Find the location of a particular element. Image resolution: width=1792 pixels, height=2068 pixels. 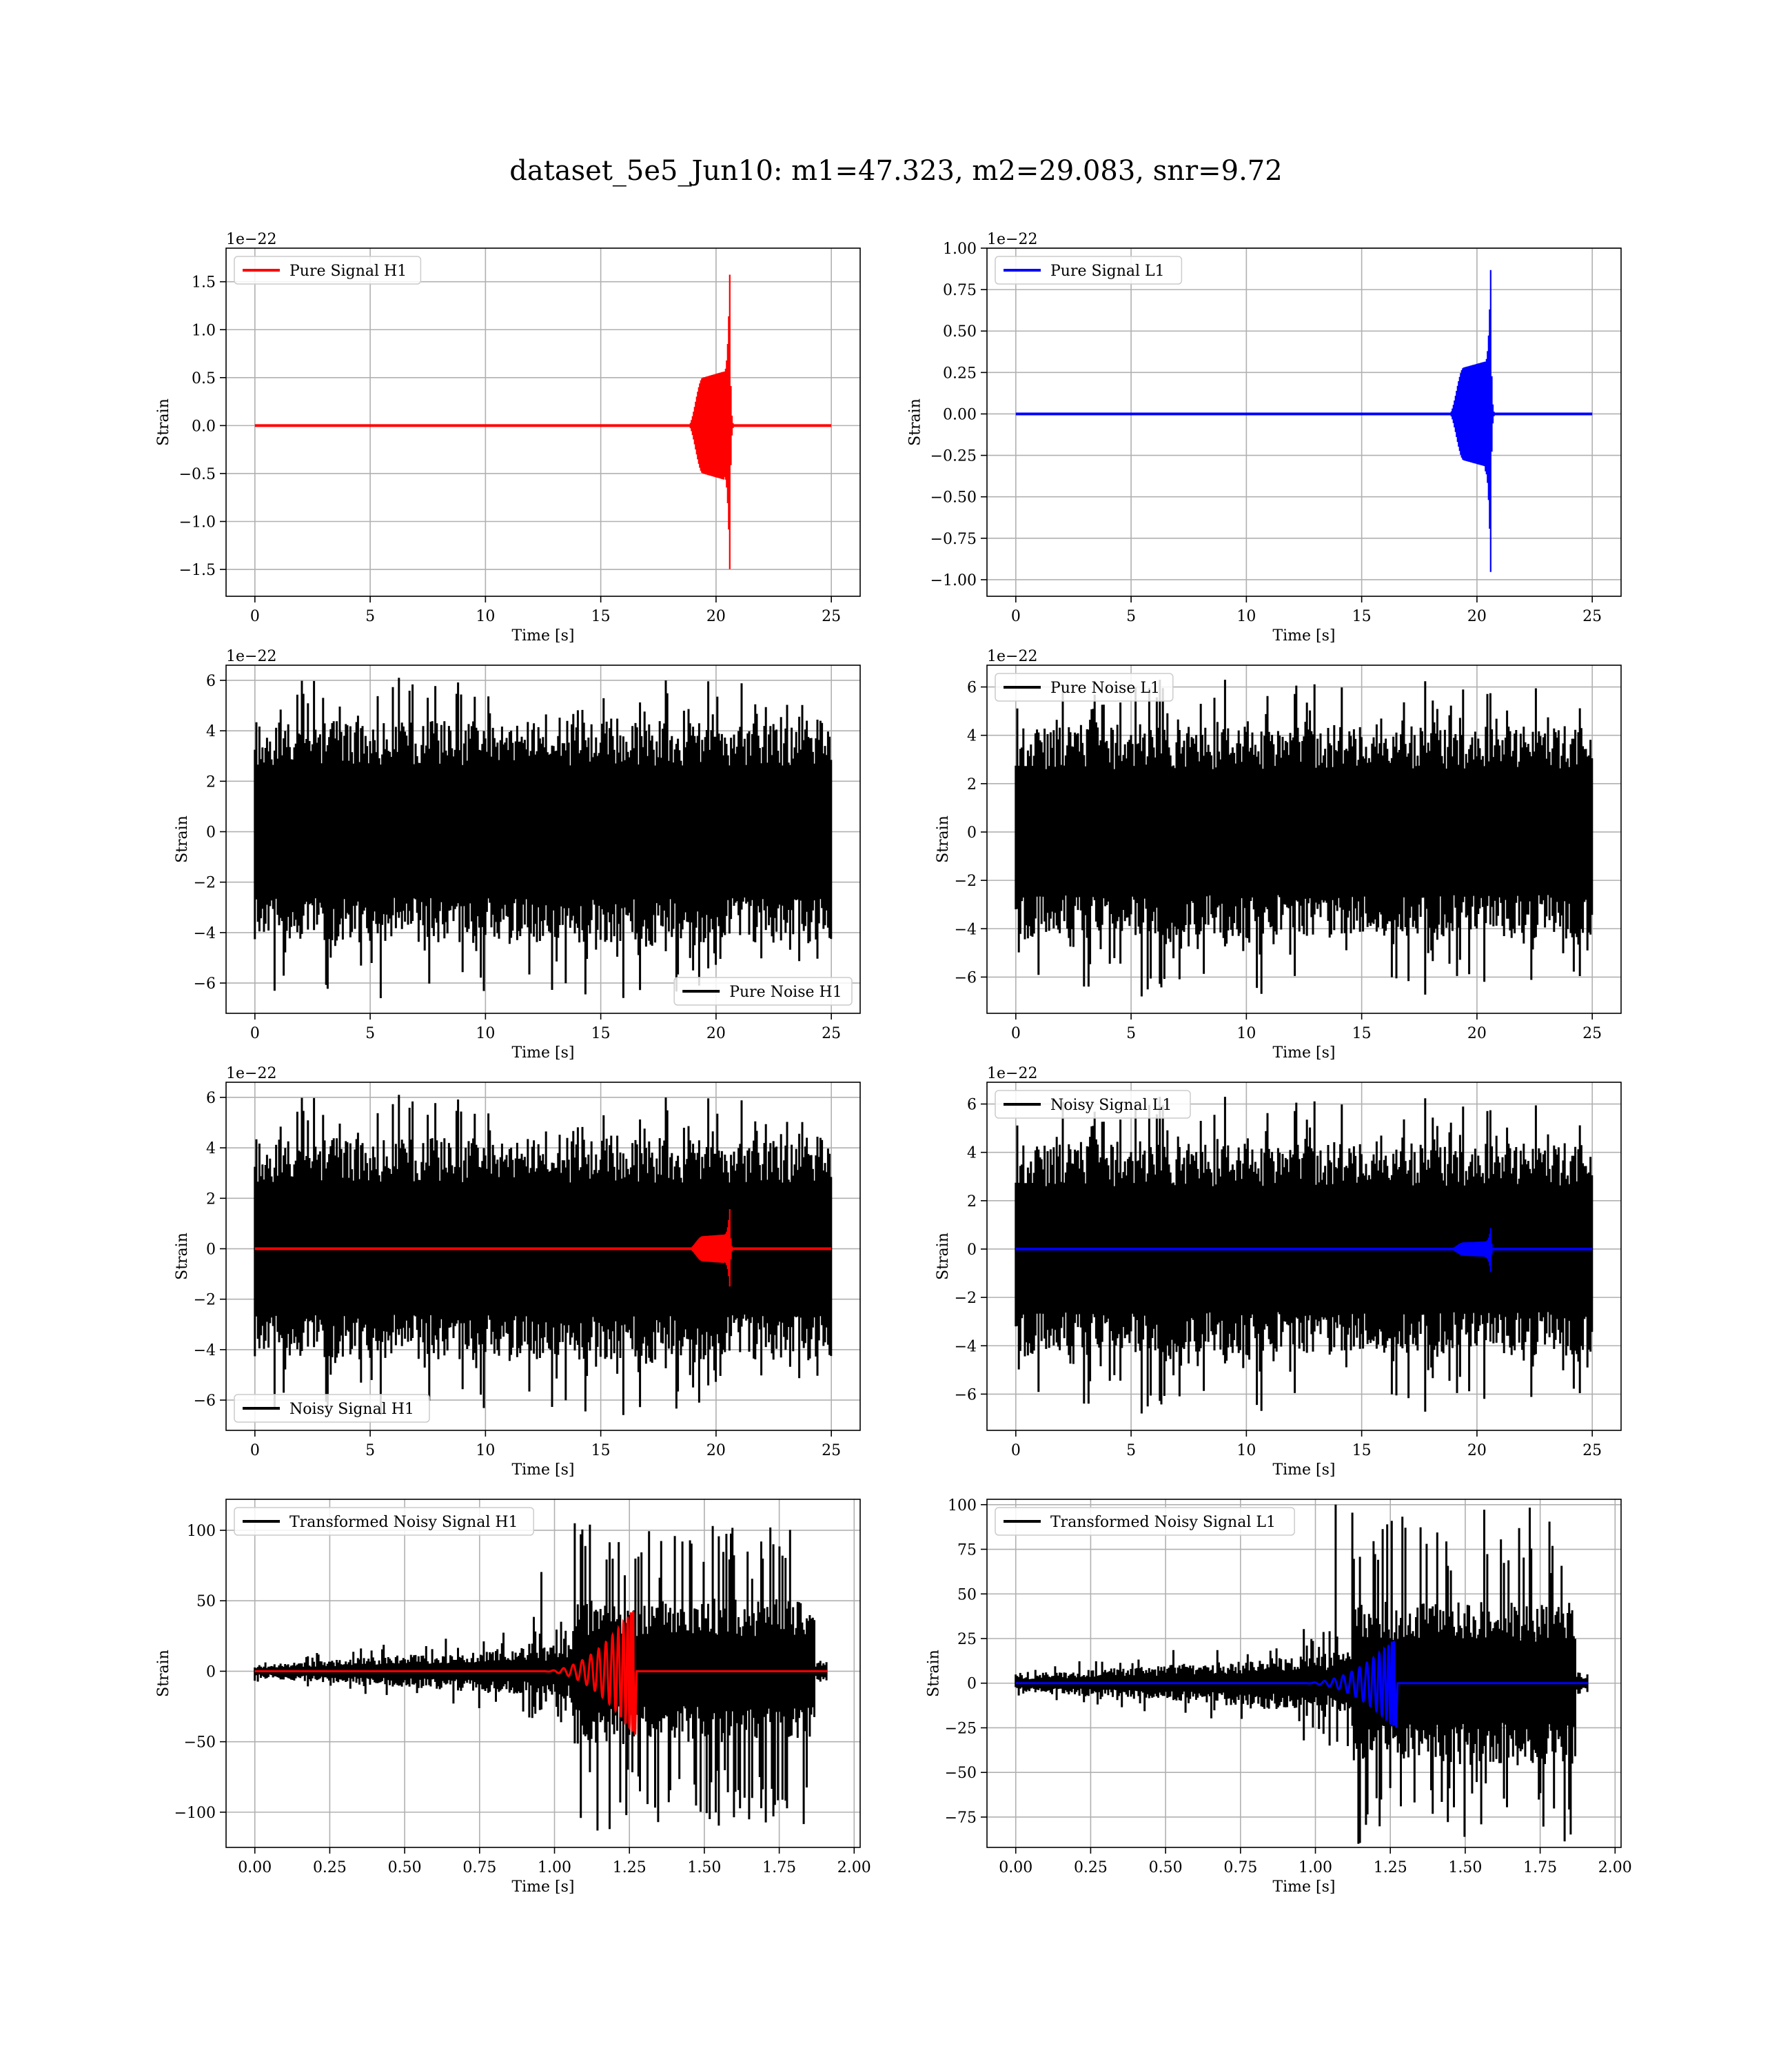

y-tick-label: −25 is located at coordinates (961, 1728).